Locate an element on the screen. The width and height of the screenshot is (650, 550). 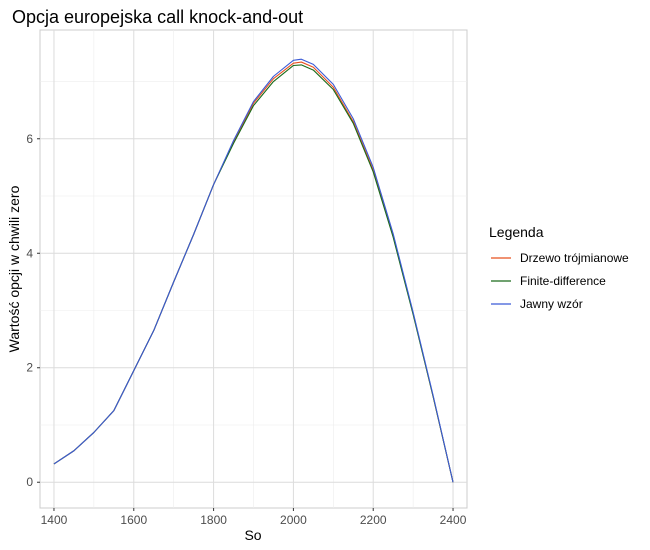
x-tick-label: 2000 is located at coordinates (293, 520).